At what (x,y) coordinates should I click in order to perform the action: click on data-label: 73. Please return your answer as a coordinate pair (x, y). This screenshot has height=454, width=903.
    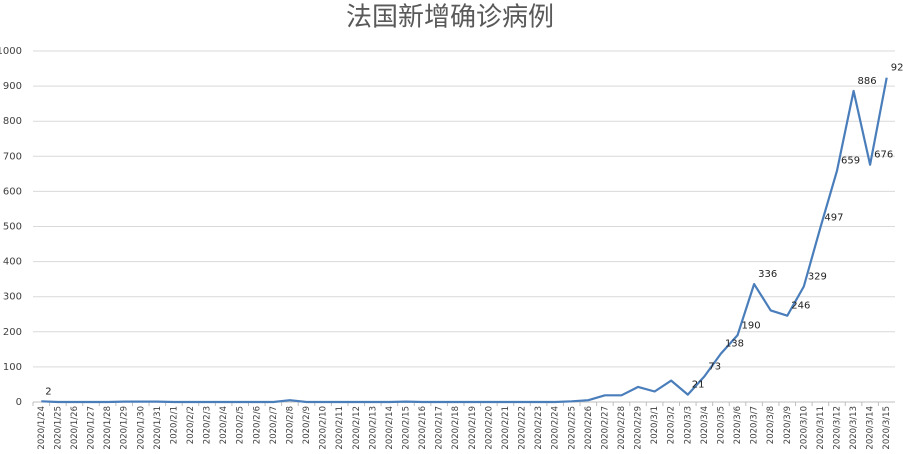
    Looking at the image, I should click on (714, 366).